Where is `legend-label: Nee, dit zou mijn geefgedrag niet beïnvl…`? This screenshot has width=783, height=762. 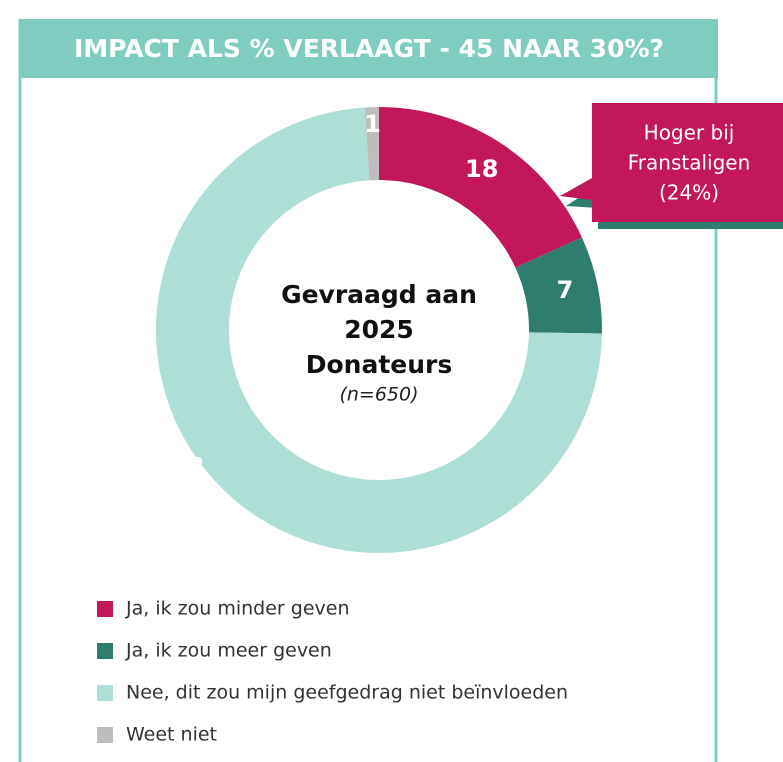
legend-label: Nee, dit zou mijn geefgedrag niet beïnvl… is located at coordinates (347, 693).